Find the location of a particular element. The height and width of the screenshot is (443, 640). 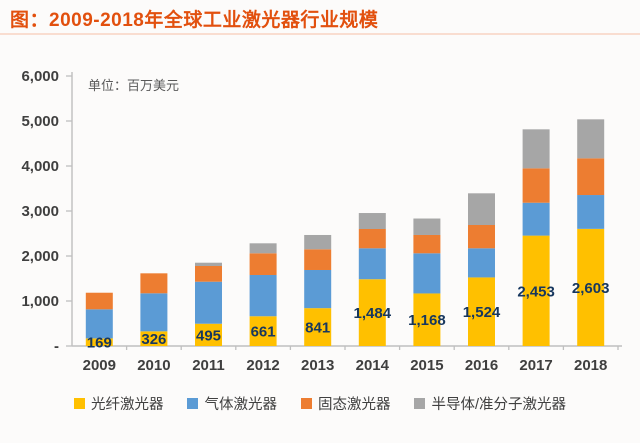

legend-swatch-solid-state-laser is located at coordinates (306, 403).